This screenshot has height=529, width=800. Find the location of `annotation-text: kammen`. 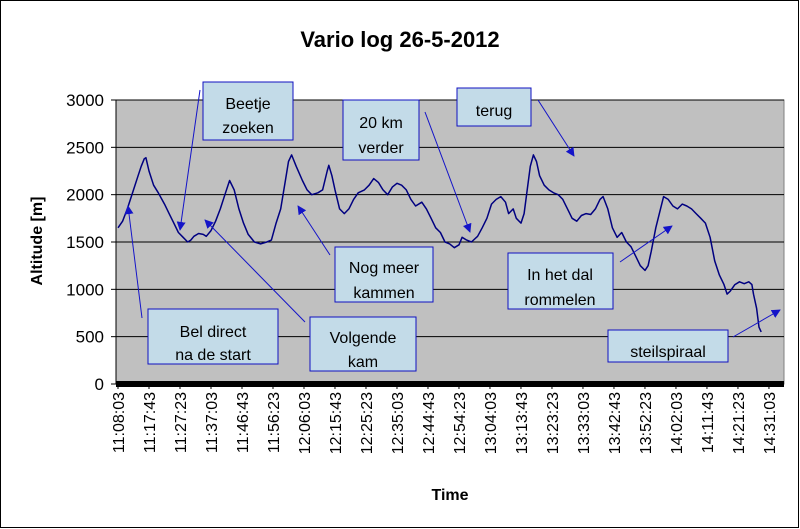

annotation-text: kammen is located at coordinates (383, 293).